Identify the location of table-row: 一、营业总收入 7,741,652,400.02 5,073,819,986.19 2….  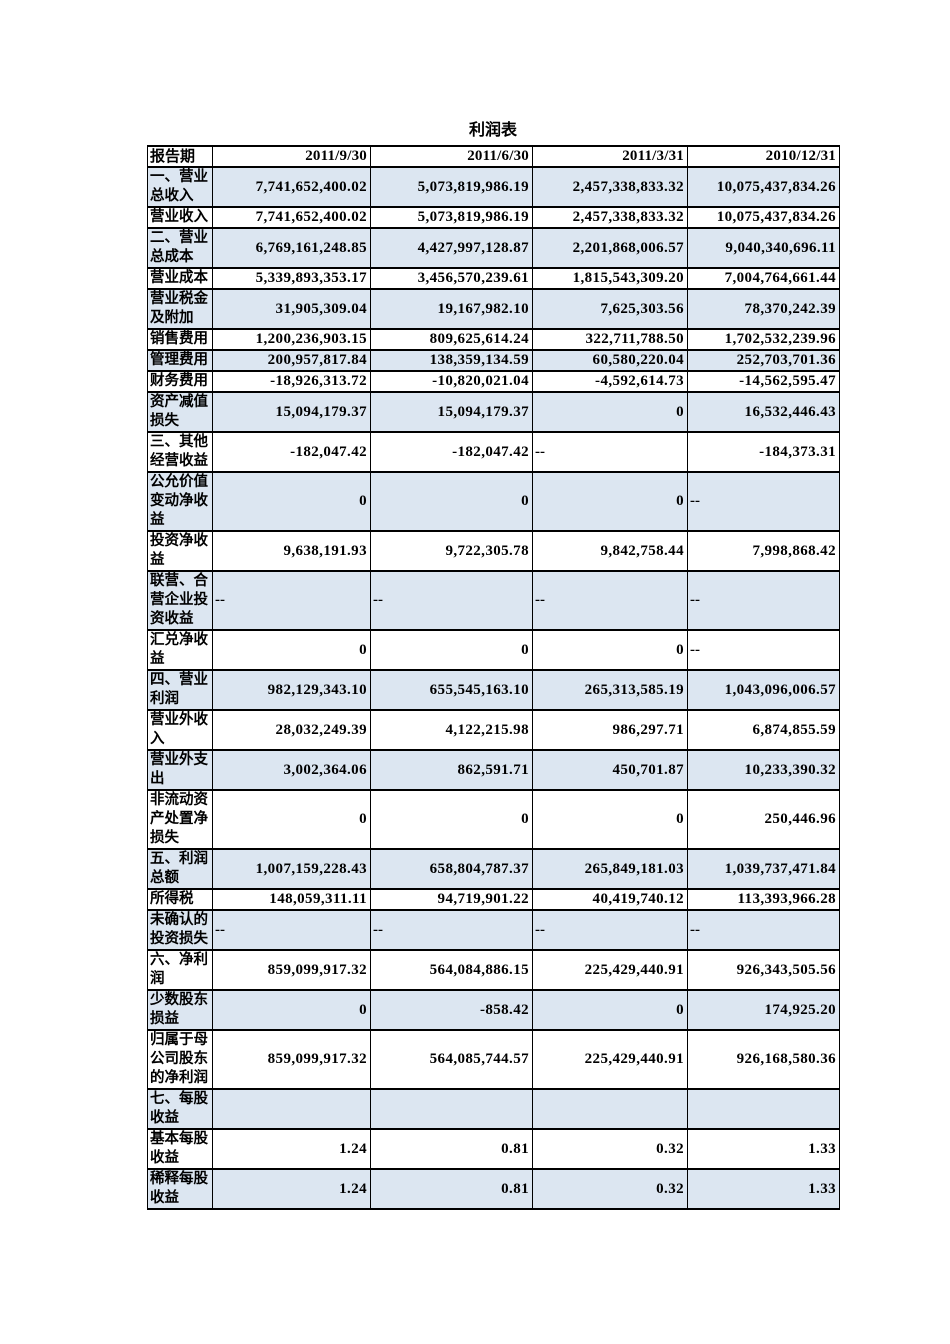
(493, 187).